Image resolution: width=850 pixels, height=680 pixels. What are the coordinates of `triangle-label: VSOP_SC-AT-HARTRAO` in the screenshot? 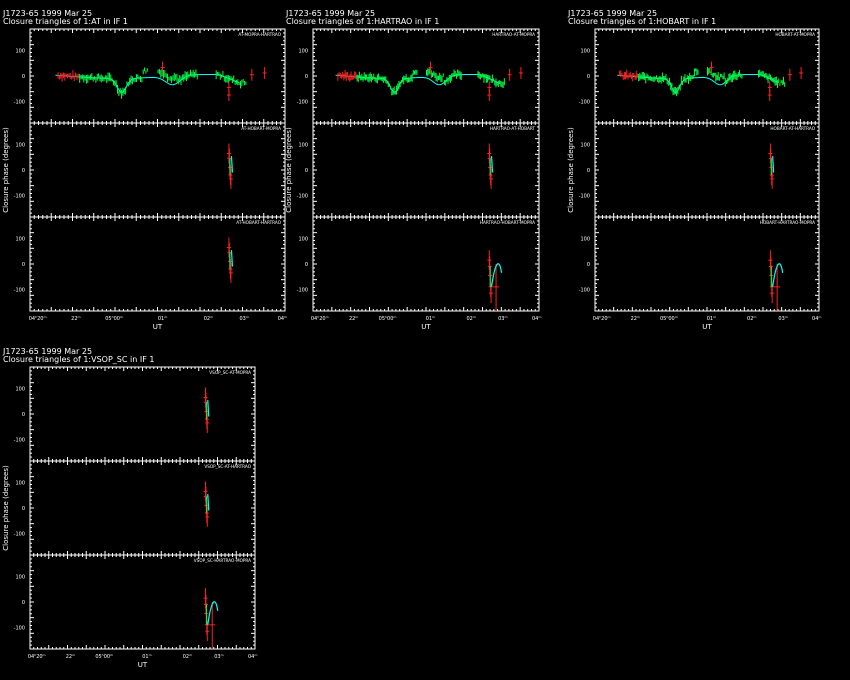 It's located at (227, 466).